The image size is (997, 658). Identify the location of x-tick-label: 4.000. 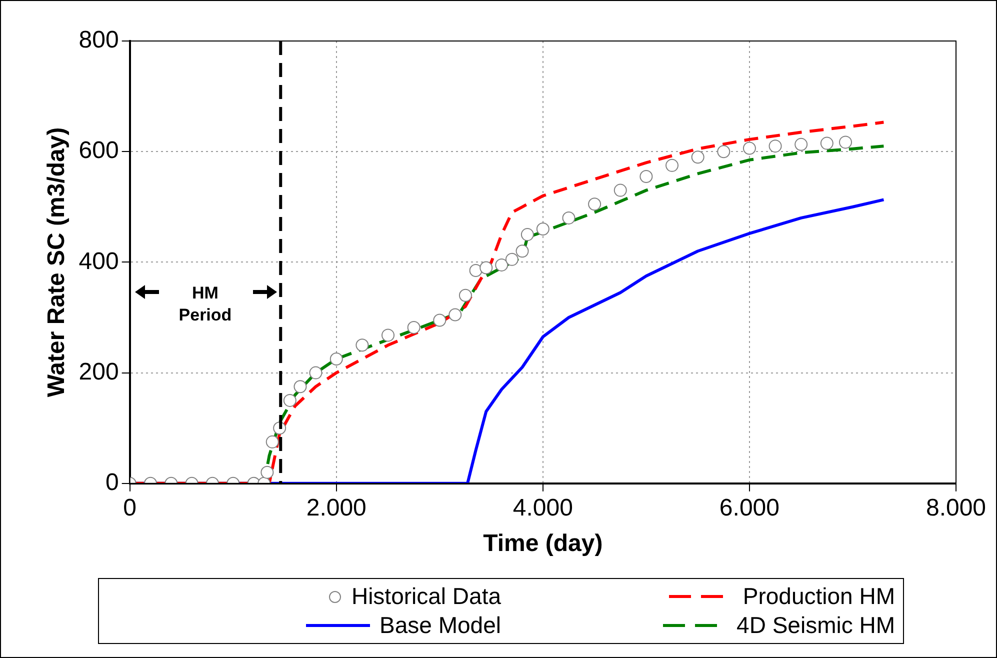
(542, 508).